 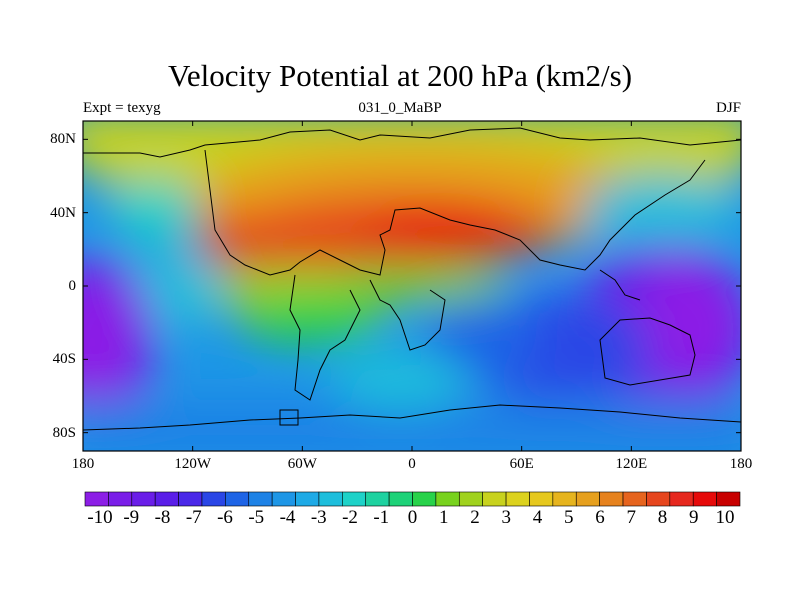 What do you see at coordinates (506, 517) in the screenshot?
I see `colorbar-label: 3` at bounding box center [506, 517].